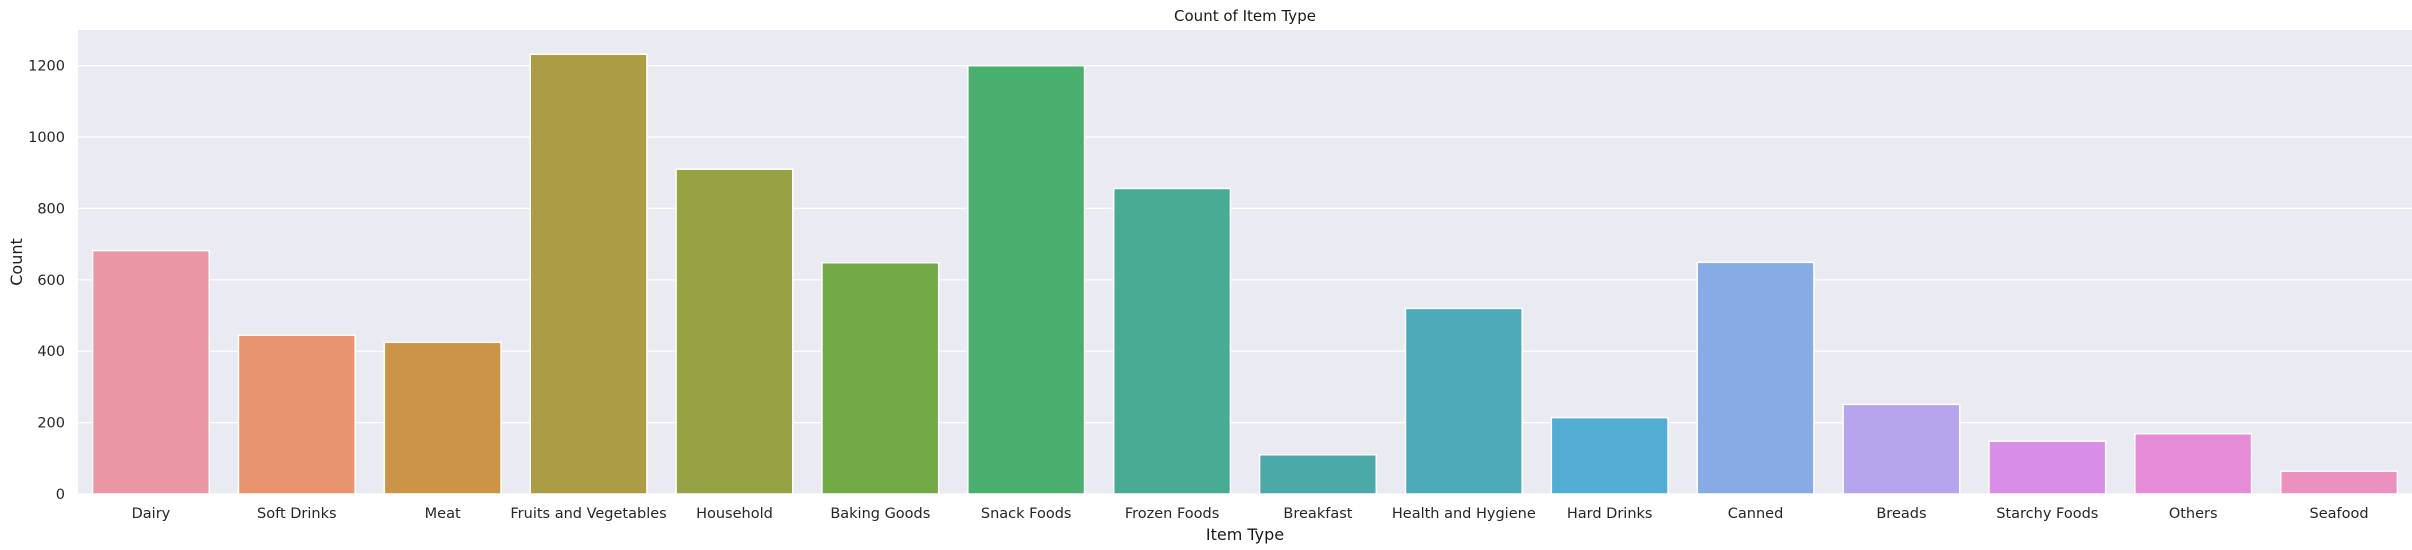 The width and height of the screenshot is (2412, 550). I want to click on x-tick-label: Health and Hygiene, so click(1464, 514).